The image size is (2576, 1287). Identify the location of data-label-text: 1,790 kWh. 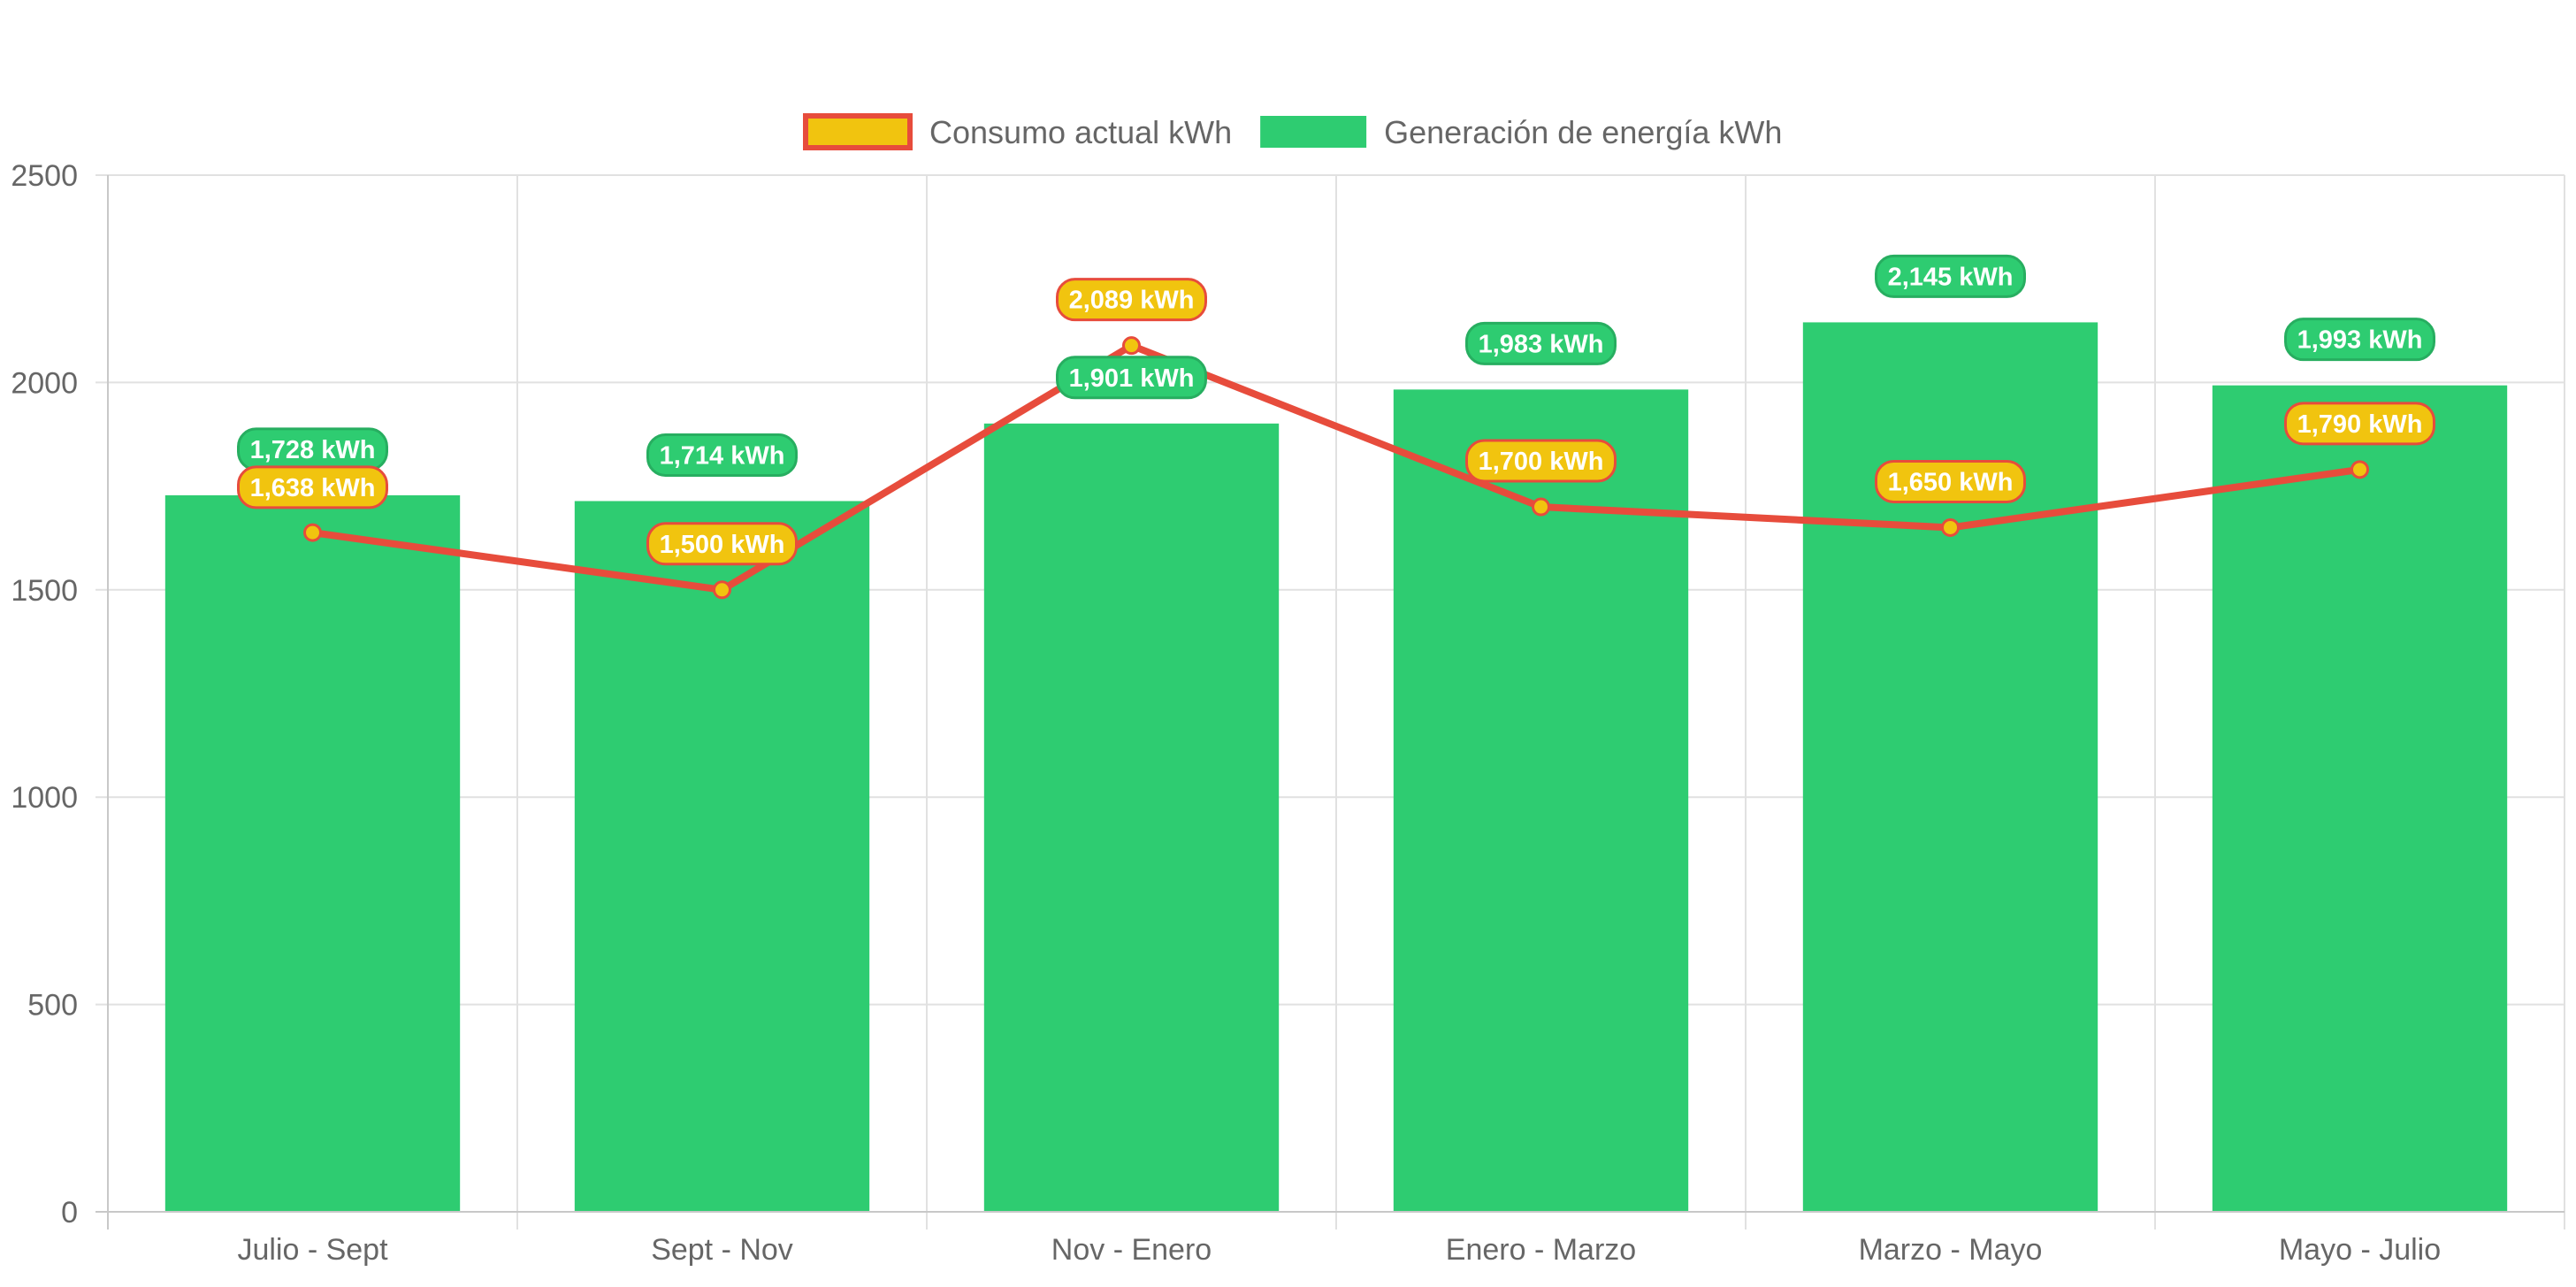
(2360, 424).